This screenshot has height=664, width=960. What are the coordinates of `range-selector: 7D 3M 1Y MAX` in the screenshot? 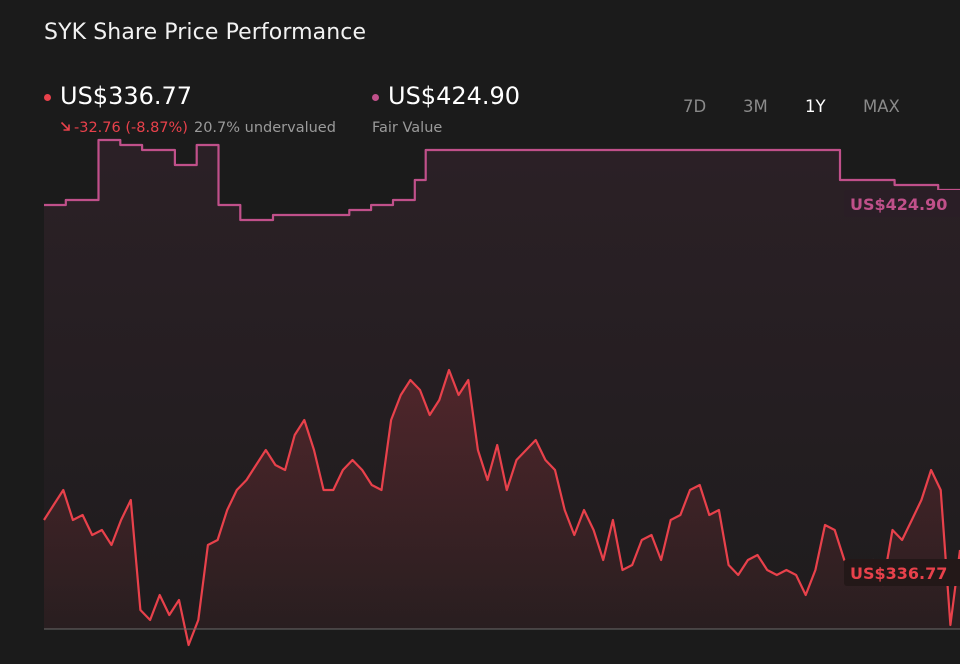 It's located at (821, 109).